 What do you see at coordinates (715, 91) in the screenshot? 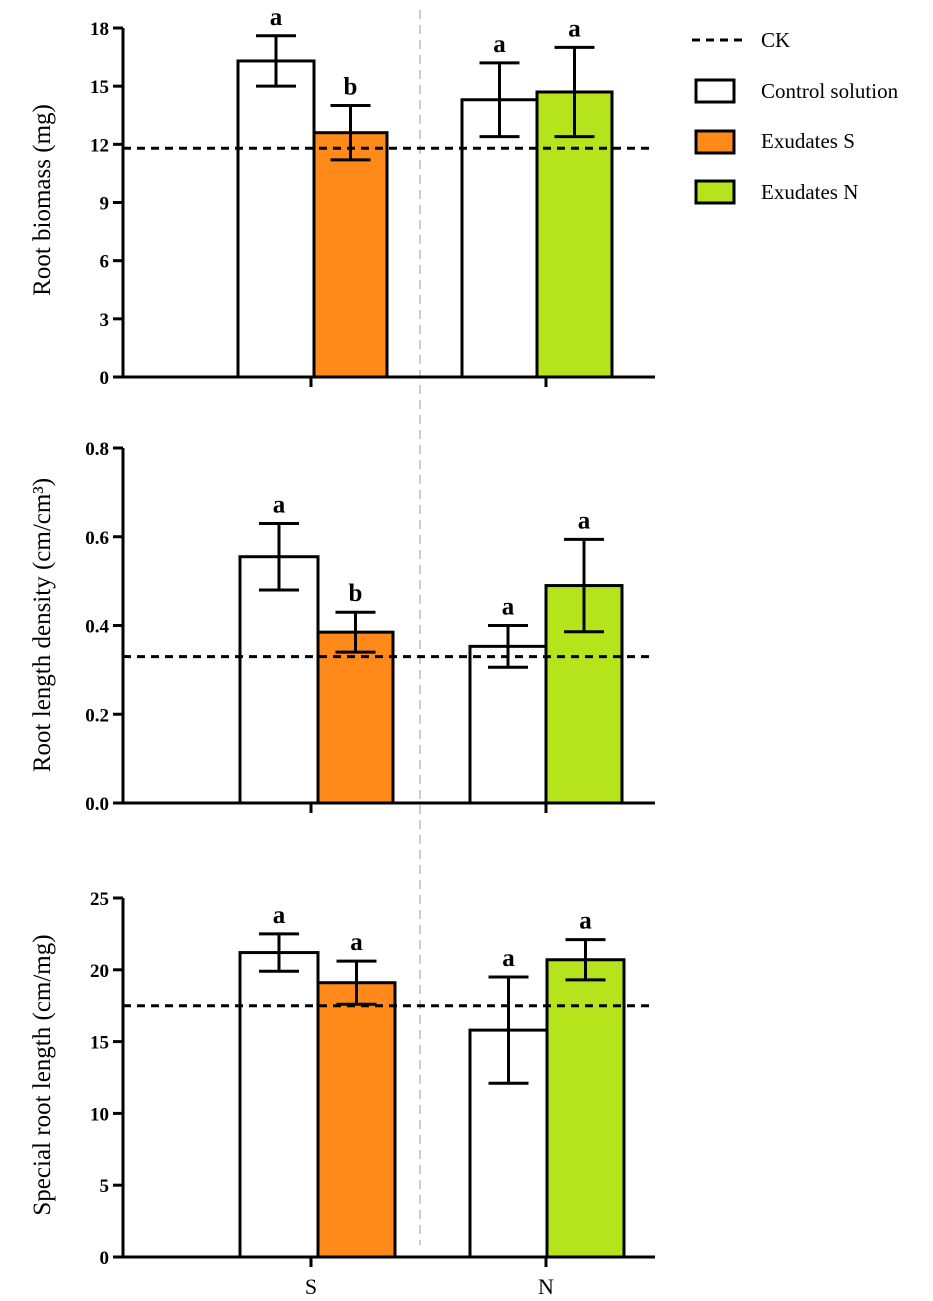
I see `legend-swatch-control` at bounding box center [715, 91].